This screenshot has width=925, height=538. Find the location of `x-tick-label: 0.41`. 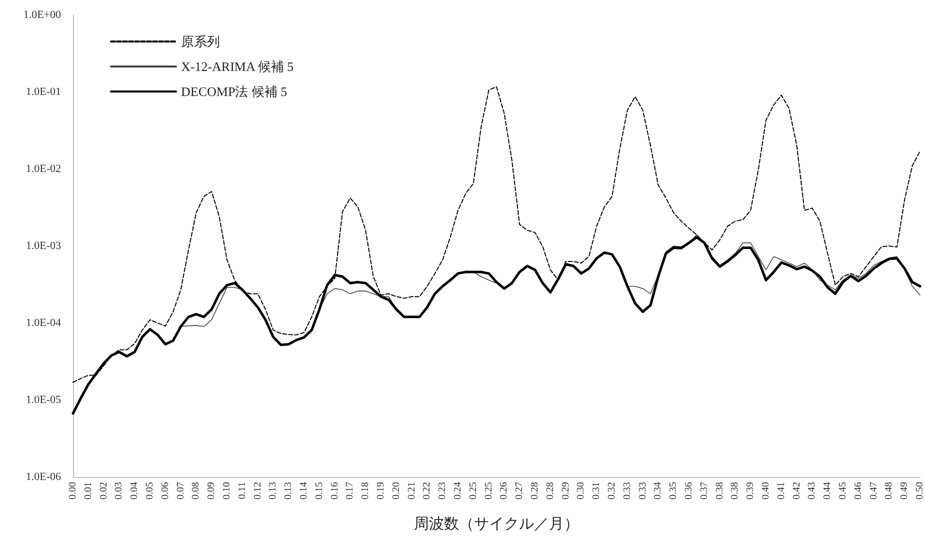

x-tick-label: 0.41 is located at coordinates (781, 491).